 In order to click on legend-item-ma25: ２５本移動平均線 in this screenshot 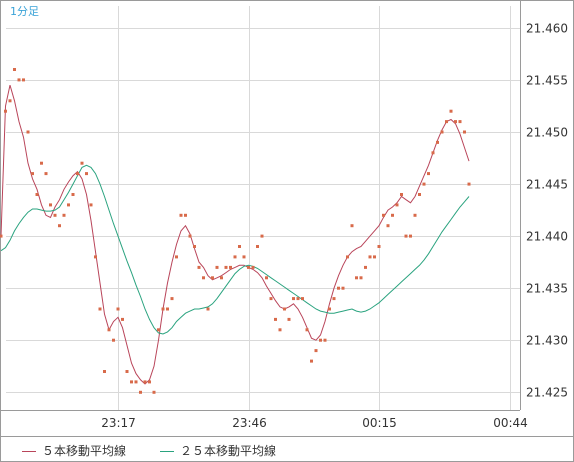, I will do `click(218, 450)`.